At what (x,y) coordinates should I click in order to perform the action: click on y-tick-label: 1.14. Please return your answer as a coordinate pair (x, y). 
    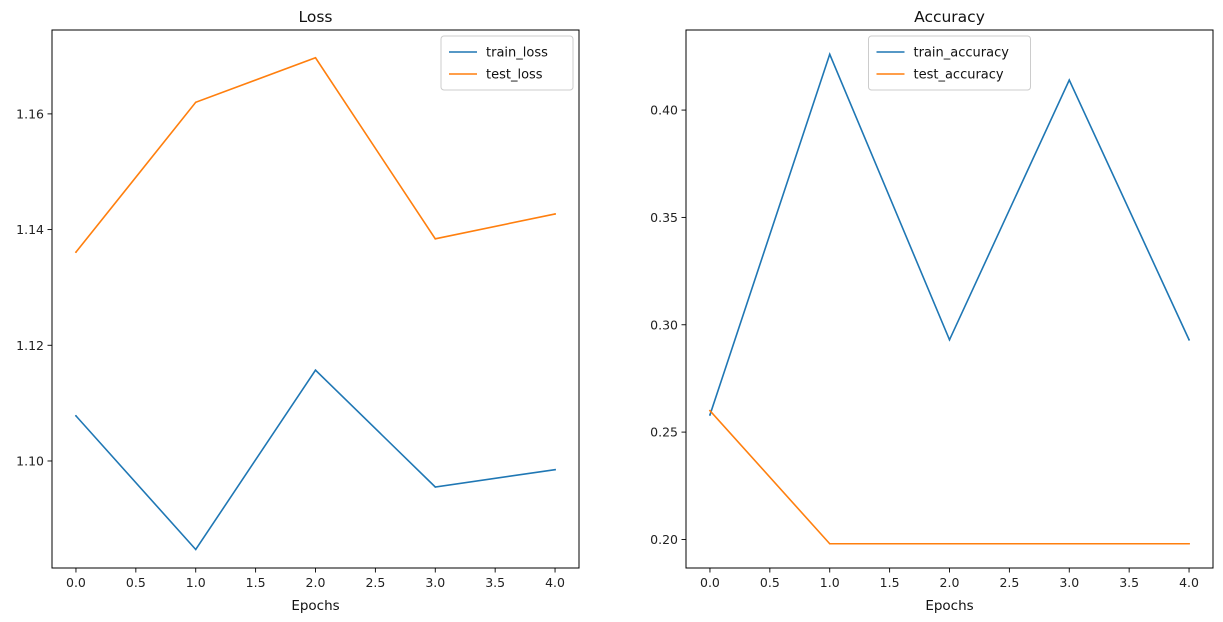
    Looking at the image, I should click on (30, 229).